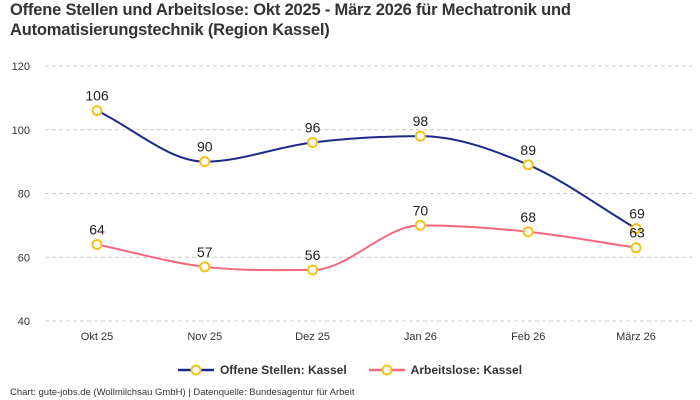 This screenshot has width=700, height=400. Describe the element at coordinates (466, 370) in the screenshot. I see `legend-label: Arbeitslose: Kassel` at that location.